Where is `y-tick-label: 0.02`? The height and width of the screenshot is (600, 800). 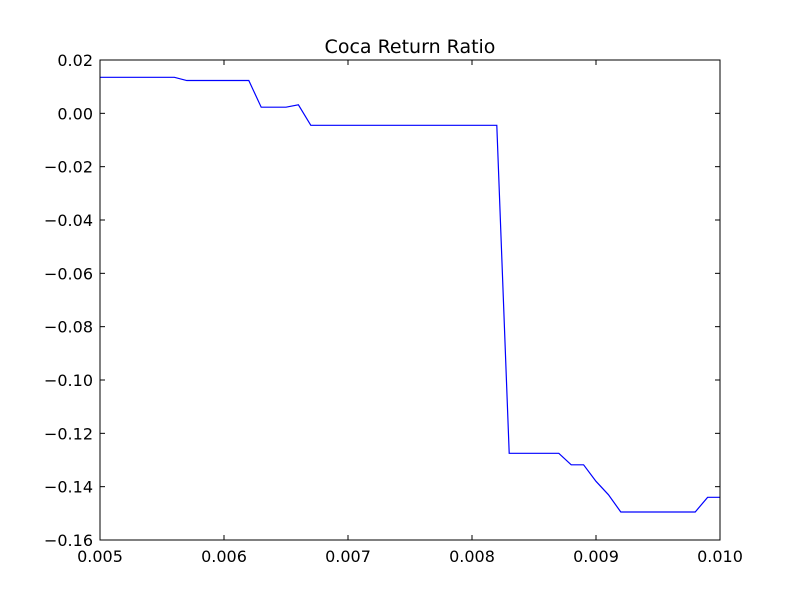
y-tick-label: 0.02 is located at coordinates (75, 60).